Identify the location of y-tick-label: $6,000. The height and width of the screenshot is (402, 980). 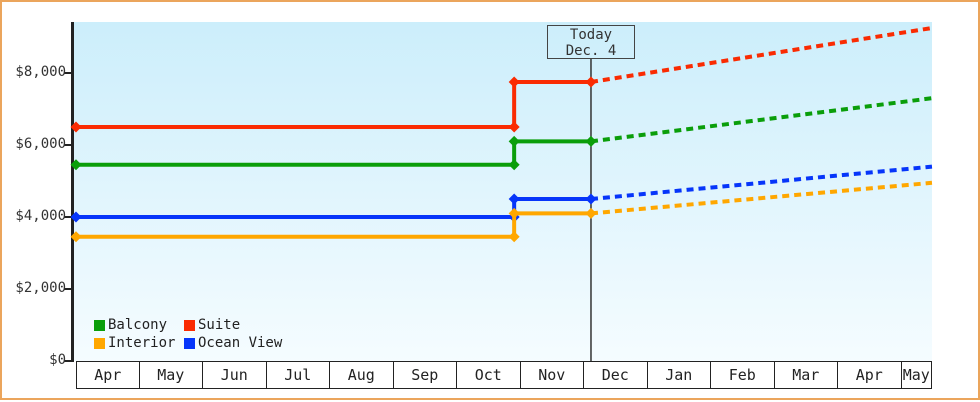
(40, 144).